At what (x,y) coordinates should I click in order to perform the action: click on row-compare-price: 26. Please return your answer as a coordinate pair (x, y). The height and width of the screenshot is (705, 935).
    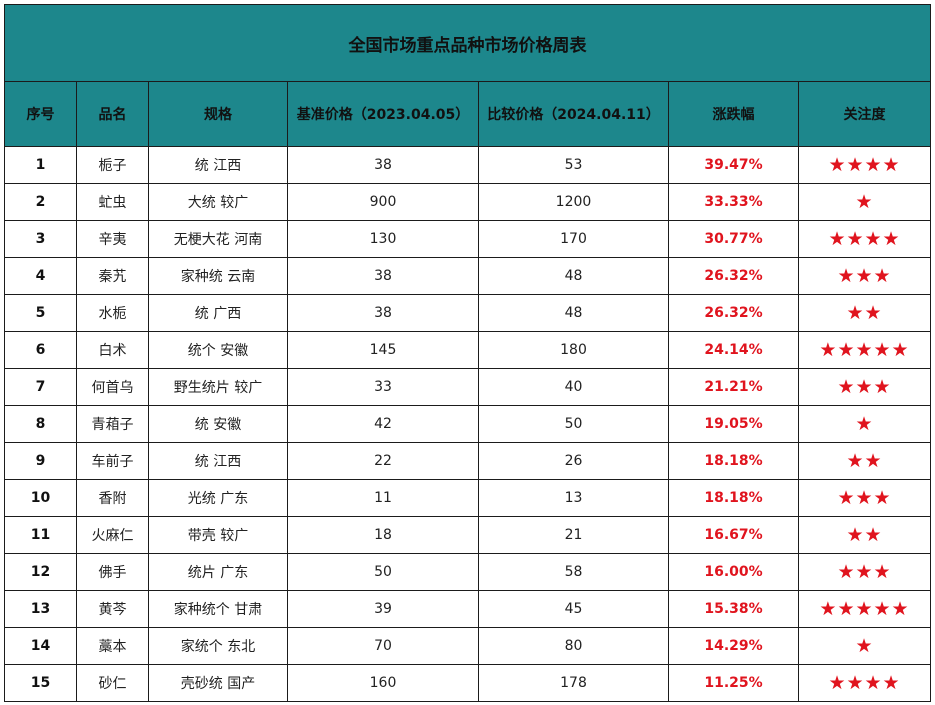
    Looking at the image, I should click on (573, 461).